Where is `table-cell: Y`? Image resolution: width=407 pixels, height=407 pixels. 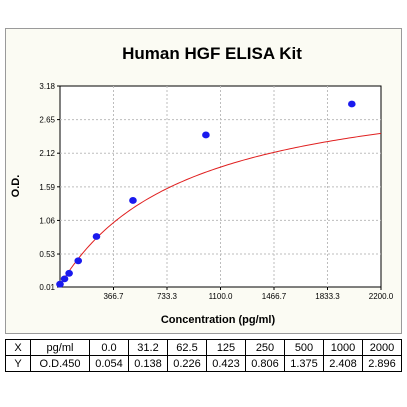 table-cell: Y is located at coordinates (18, 363).